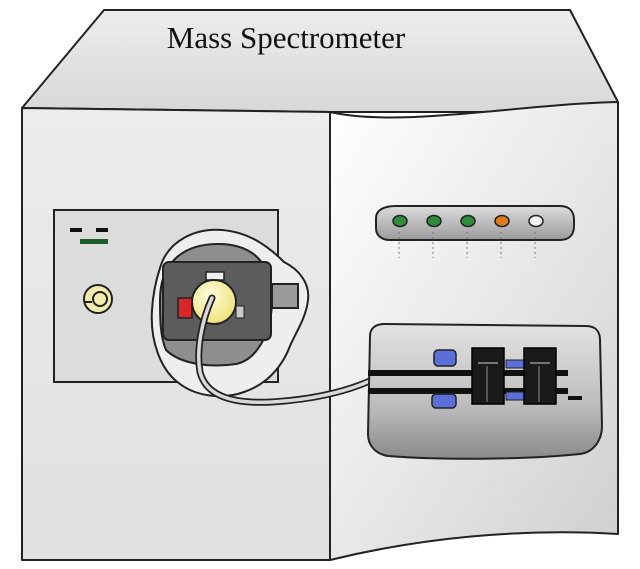  Describe the element at coordinates (98, 299) in the screenshot. I see `ion-source-knob` at that location.